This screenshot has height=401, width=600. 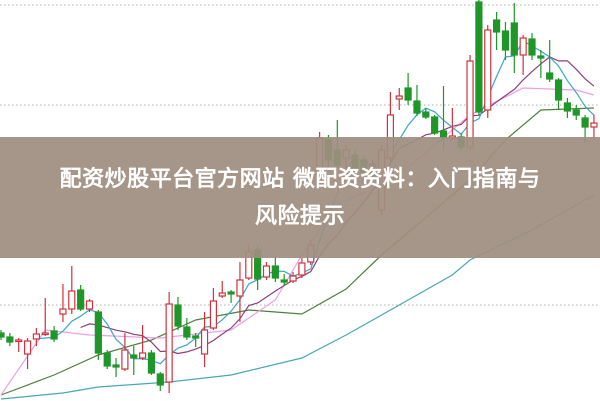 I want to click on banner-title-line-1: 配资炒股平台官方网站 微配资资料：入门指南与, so click(x=300, y=179).